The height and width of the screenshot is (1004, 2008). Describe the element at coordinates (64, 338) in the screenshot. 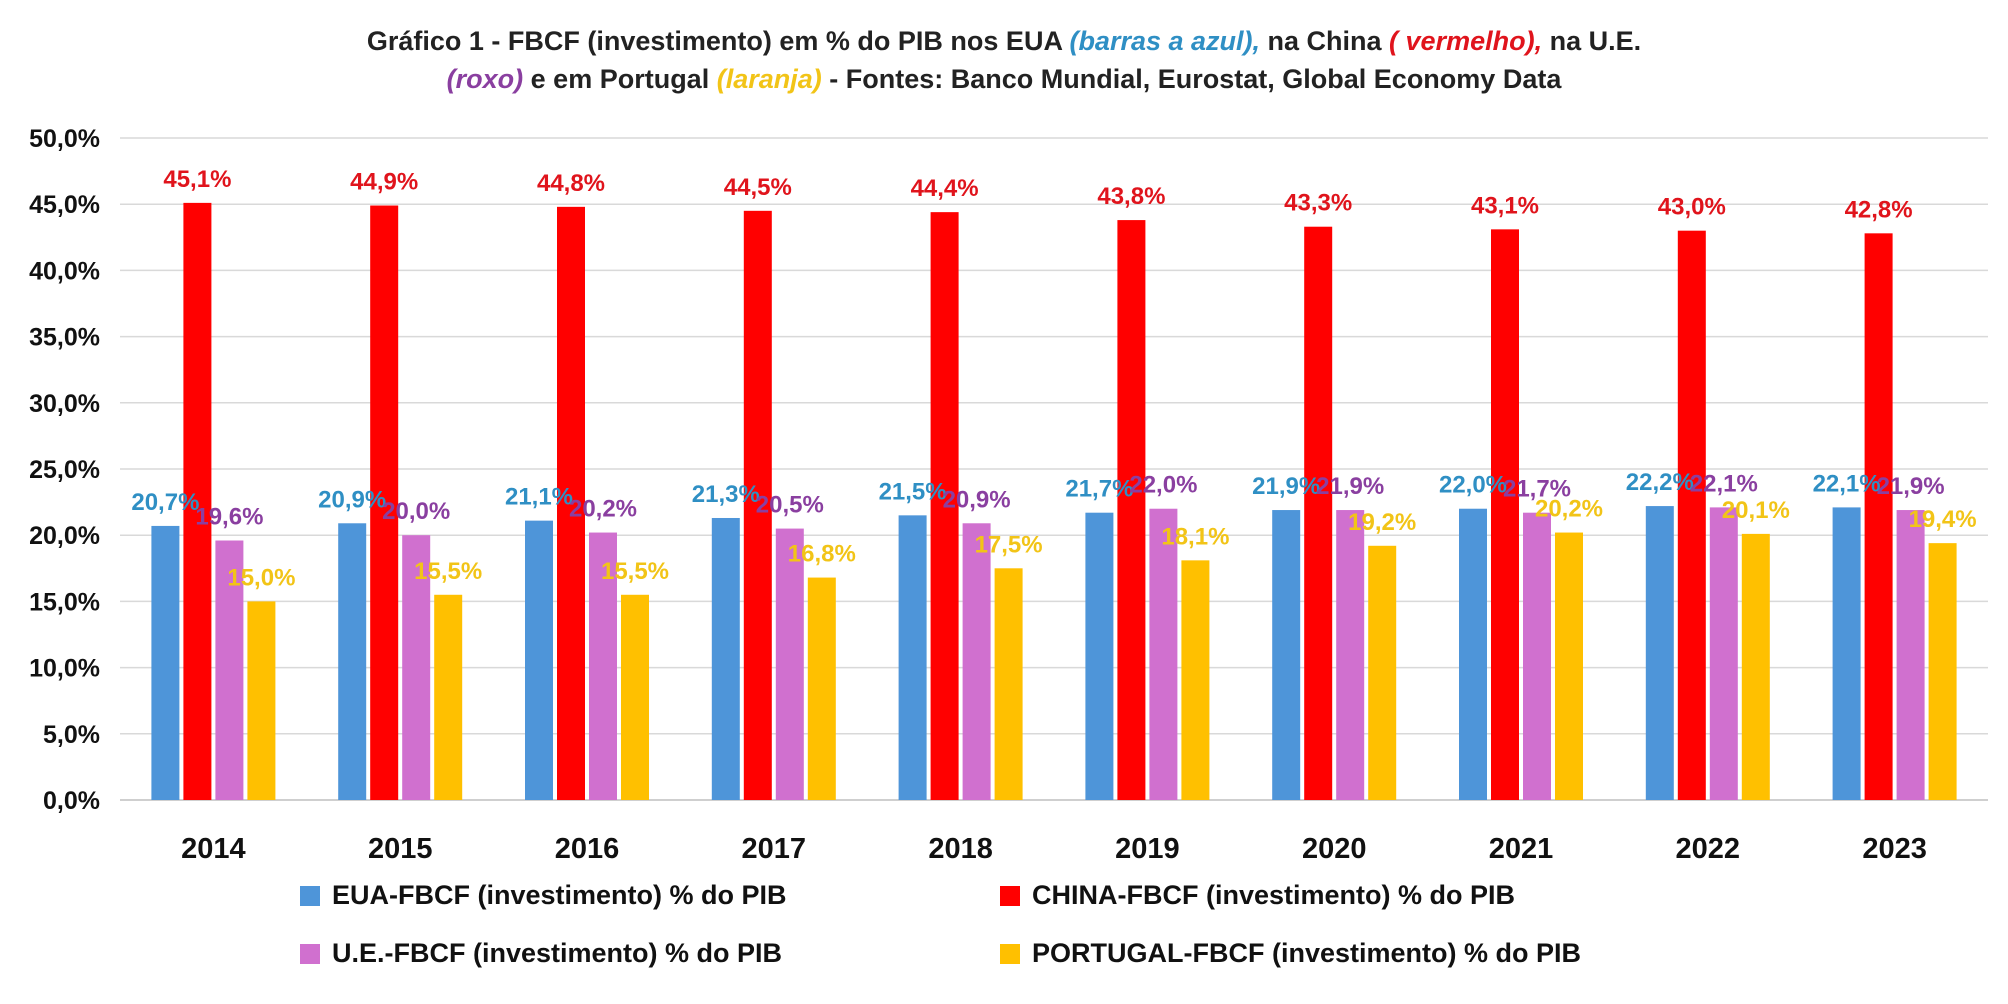

I see `y-tick-label: 35,0%` at that location.